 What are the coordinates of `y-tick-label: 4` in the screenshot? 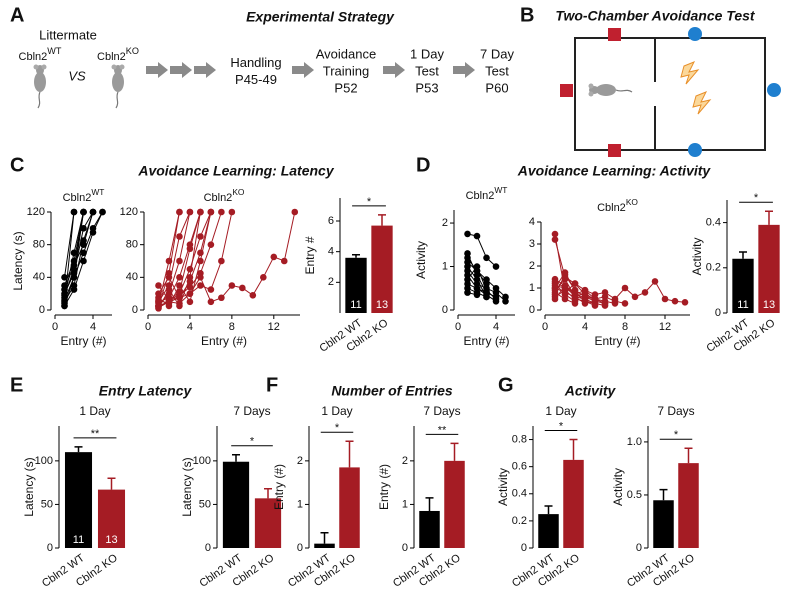 It's located at (532, 222).